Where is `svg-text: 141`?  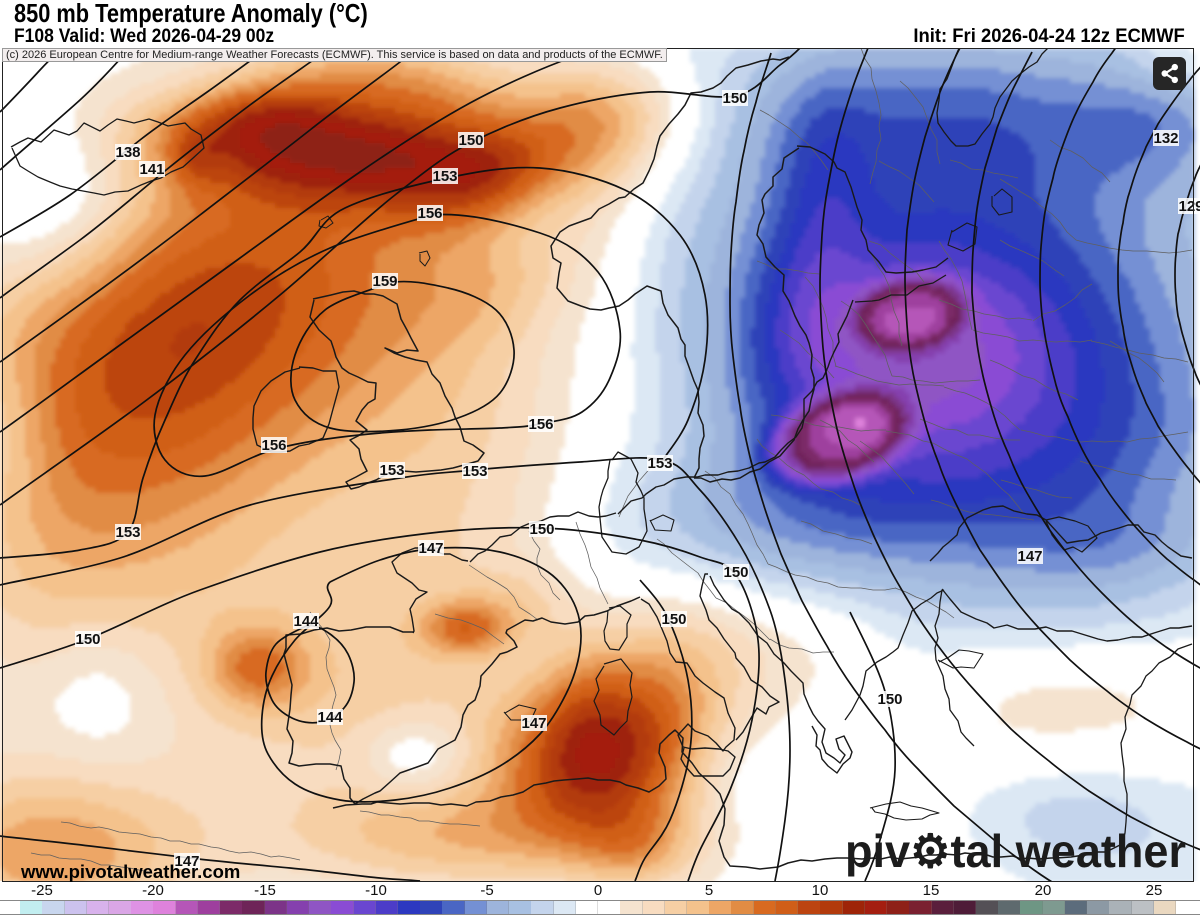
svg-text: 141 is located at coordinates (151, 169).